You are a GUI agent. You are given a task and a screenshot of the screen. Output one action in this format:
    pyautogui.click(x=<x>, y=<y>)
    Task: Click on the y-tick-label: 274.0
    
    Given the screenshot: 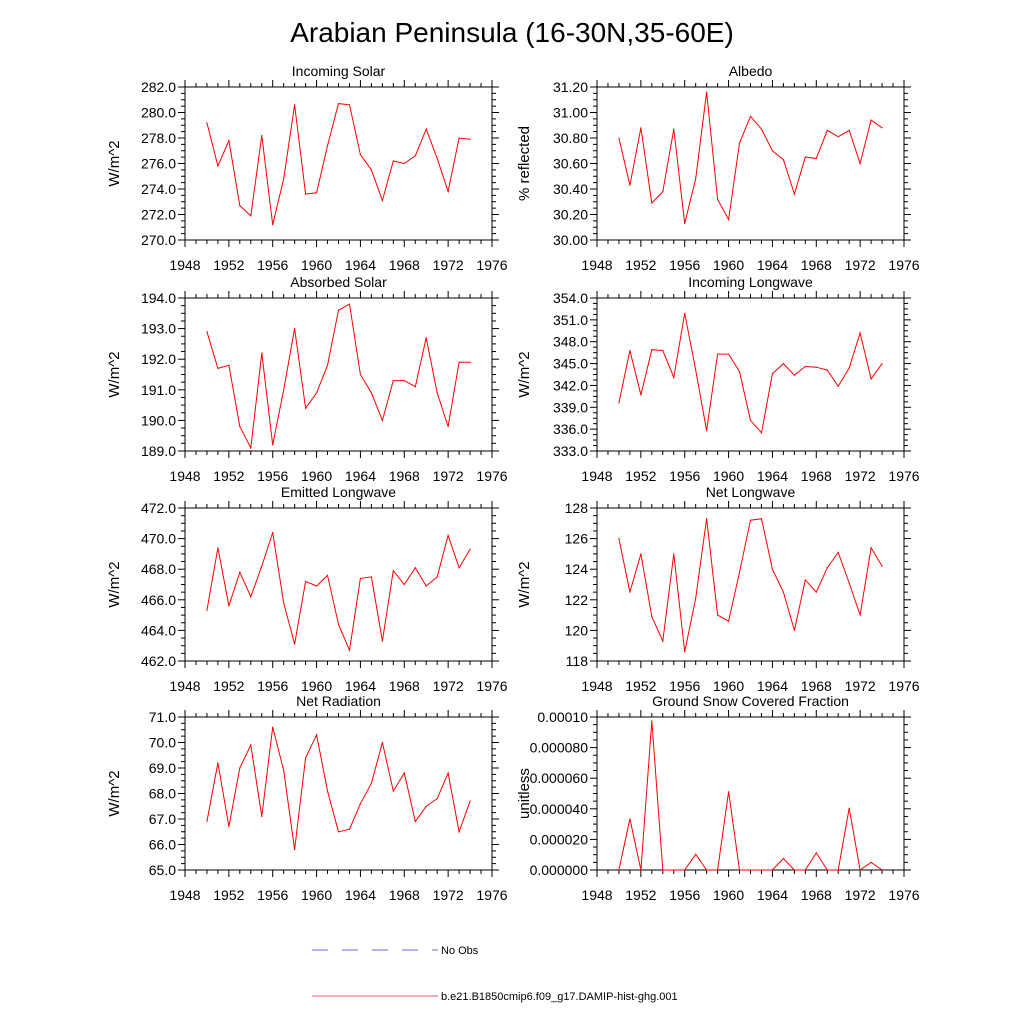 What is the action you would take?
    pyautogui.click(x=158, y=189)
    